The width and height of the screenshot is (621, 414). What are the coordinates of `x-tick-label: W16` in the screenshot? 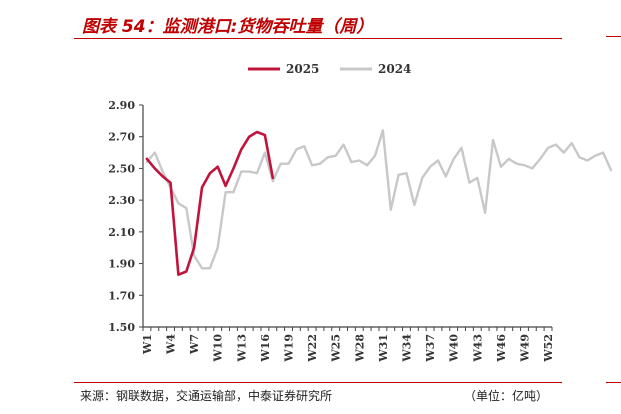 It's located at (265, 348).